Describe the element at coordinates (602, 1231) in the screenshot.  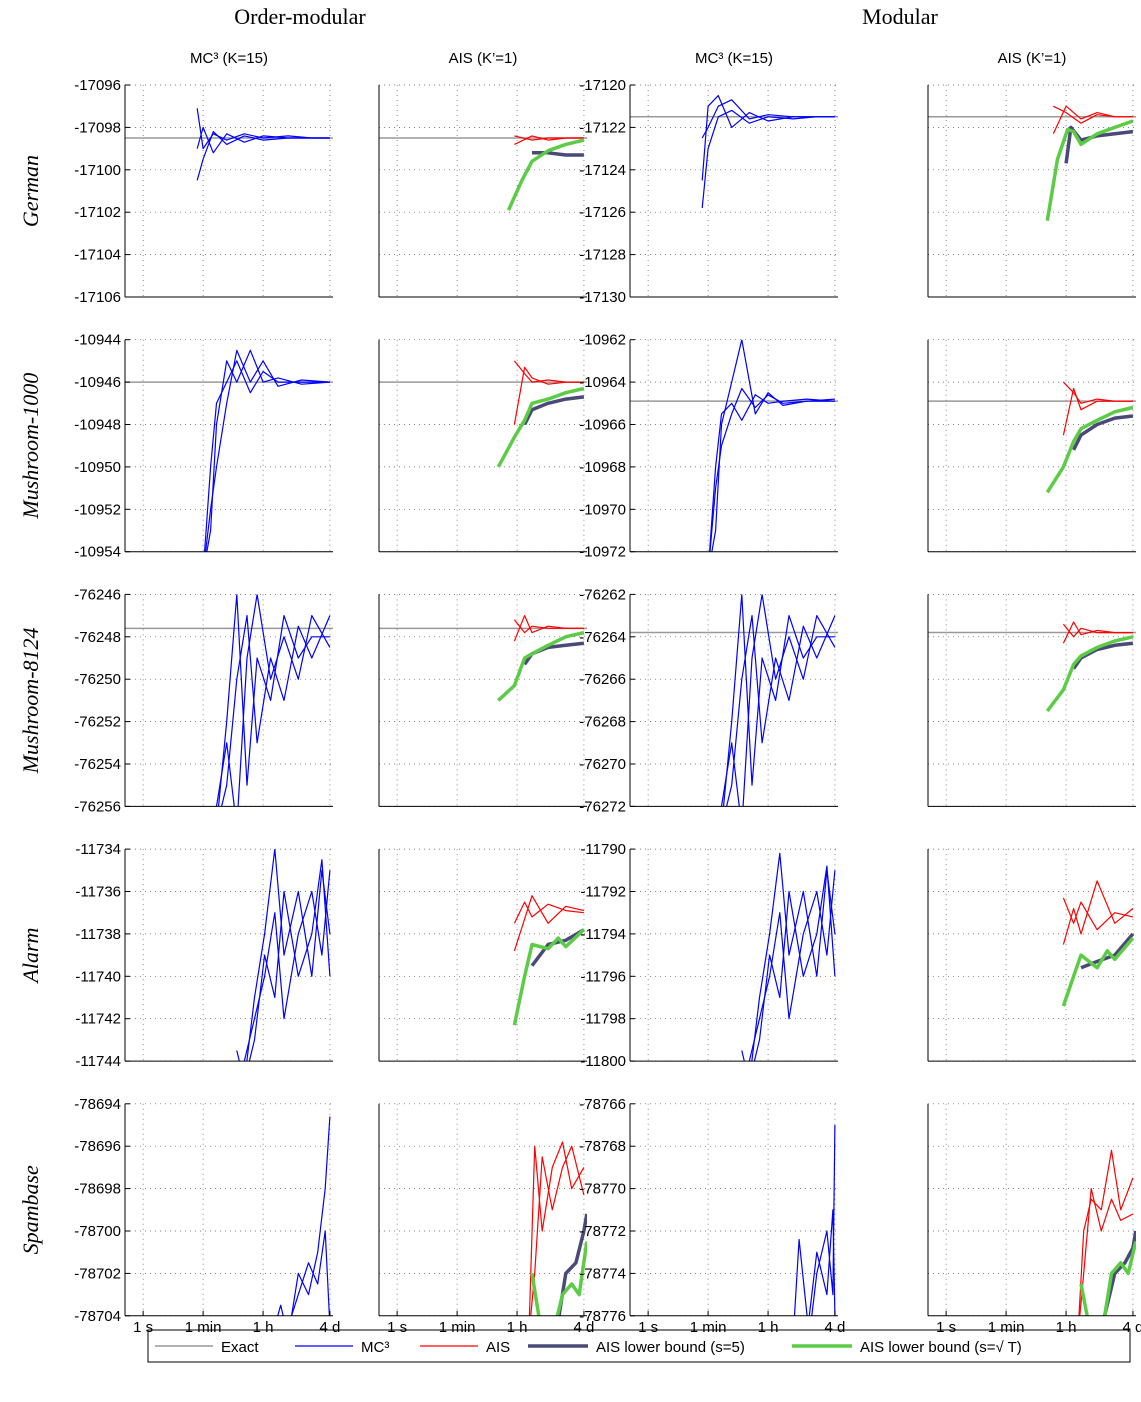
I see `y-tick-label: -78772` at that location.